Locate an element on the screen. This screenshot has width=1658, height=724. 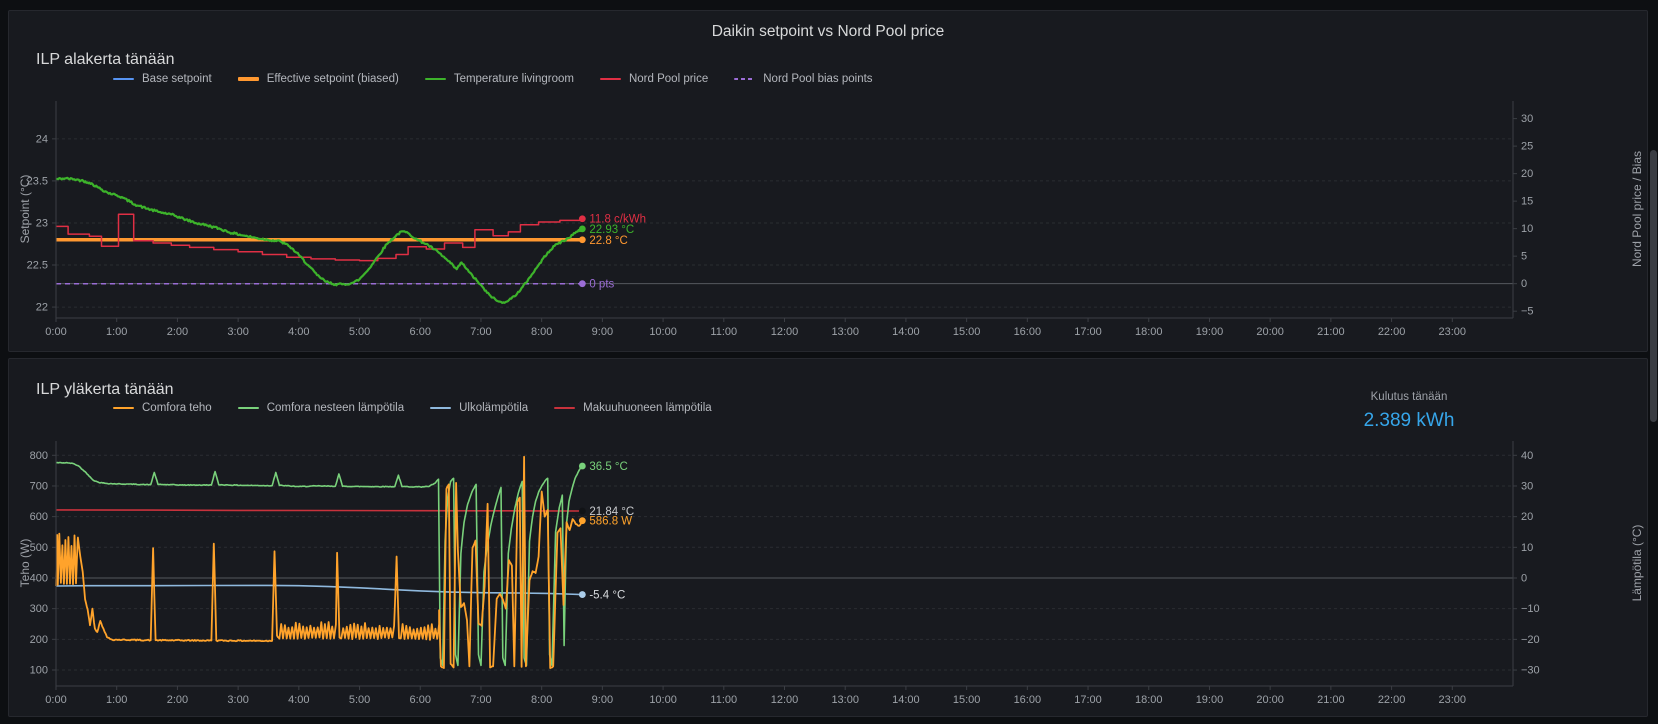
end-label-nordpool-price: 11.8 c/kWh is located at coordinates (617, 220).